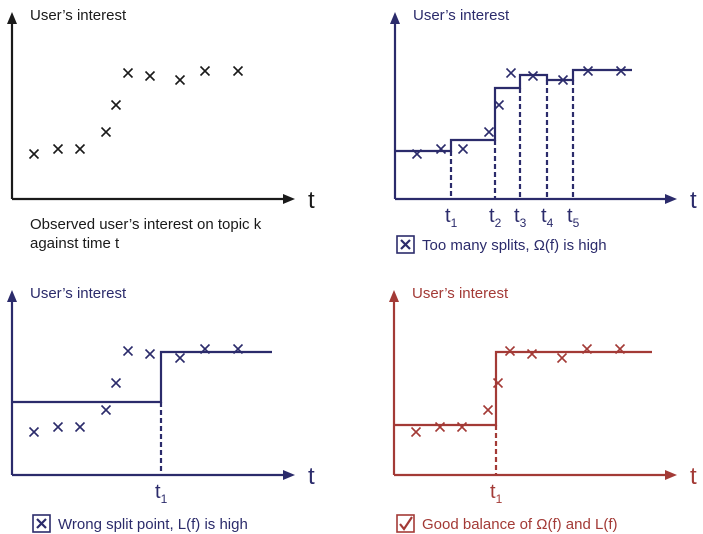 The image size is (703, 534). Describe the element at coordinates (520, 217) in the screenshot. I see `split-label: t3` at that location.